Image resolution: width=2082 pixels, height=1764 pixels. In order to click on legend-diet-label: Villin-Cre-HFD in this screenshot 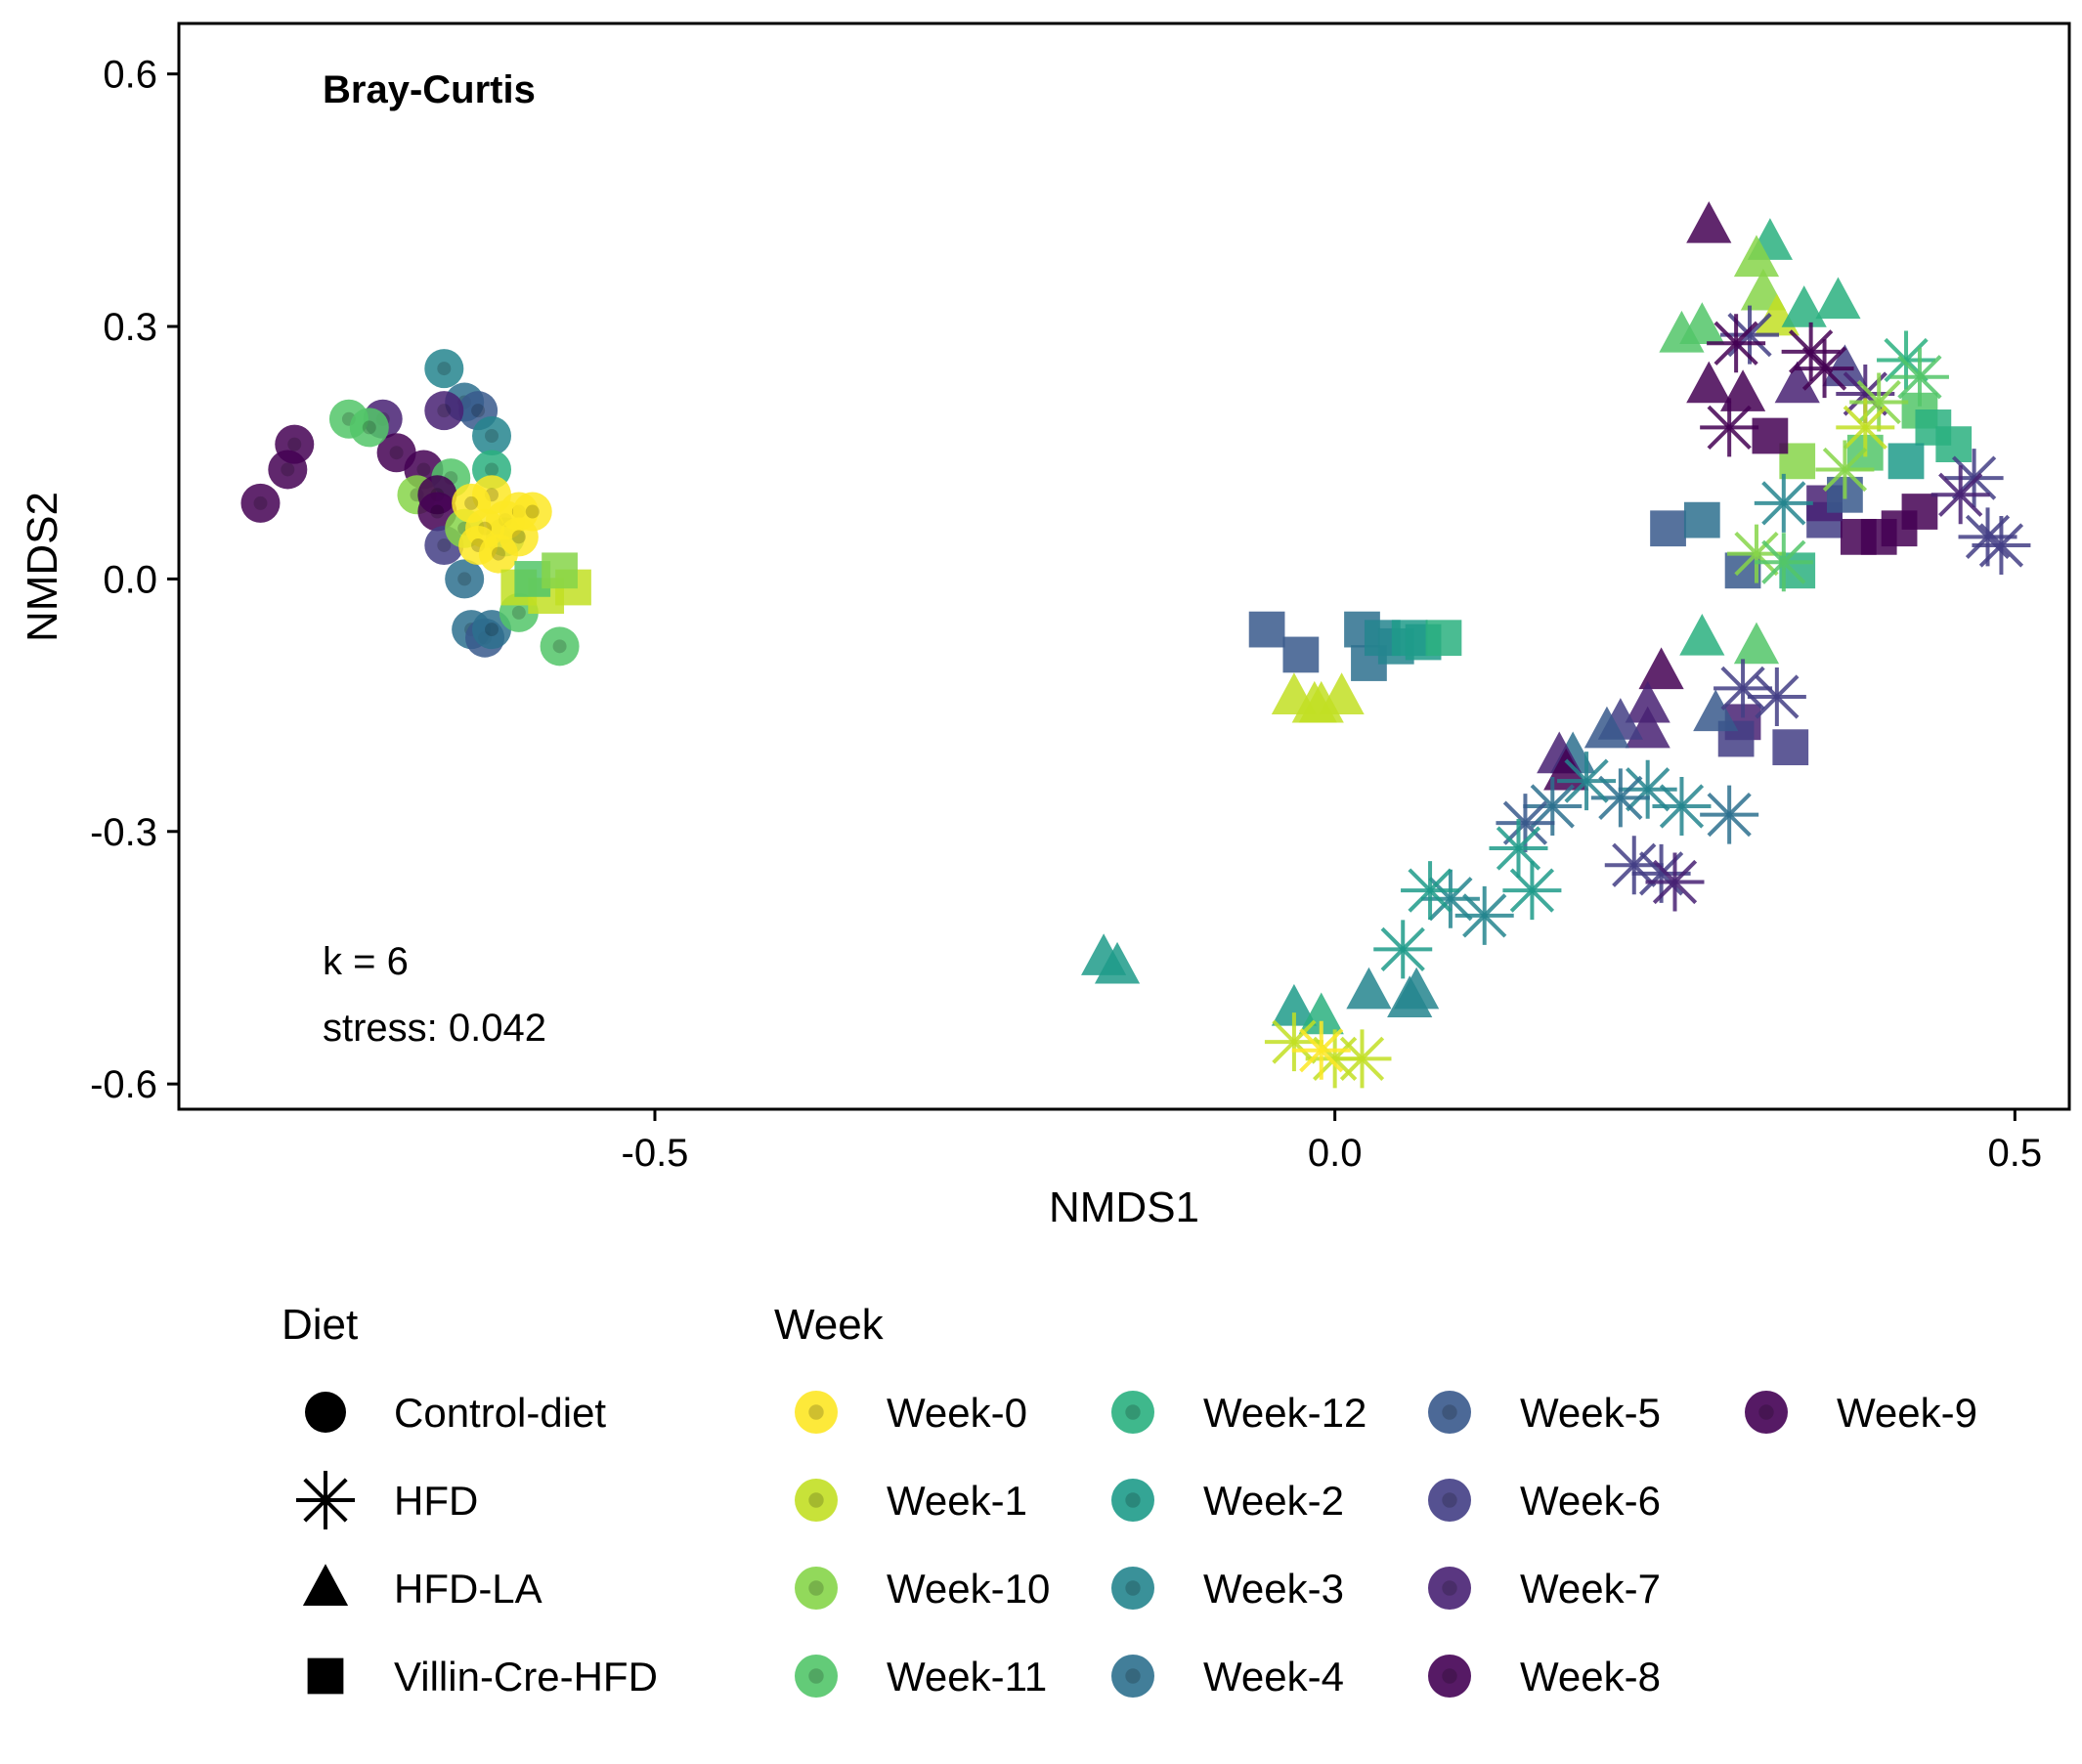, I will do `click(526, 1676)`.